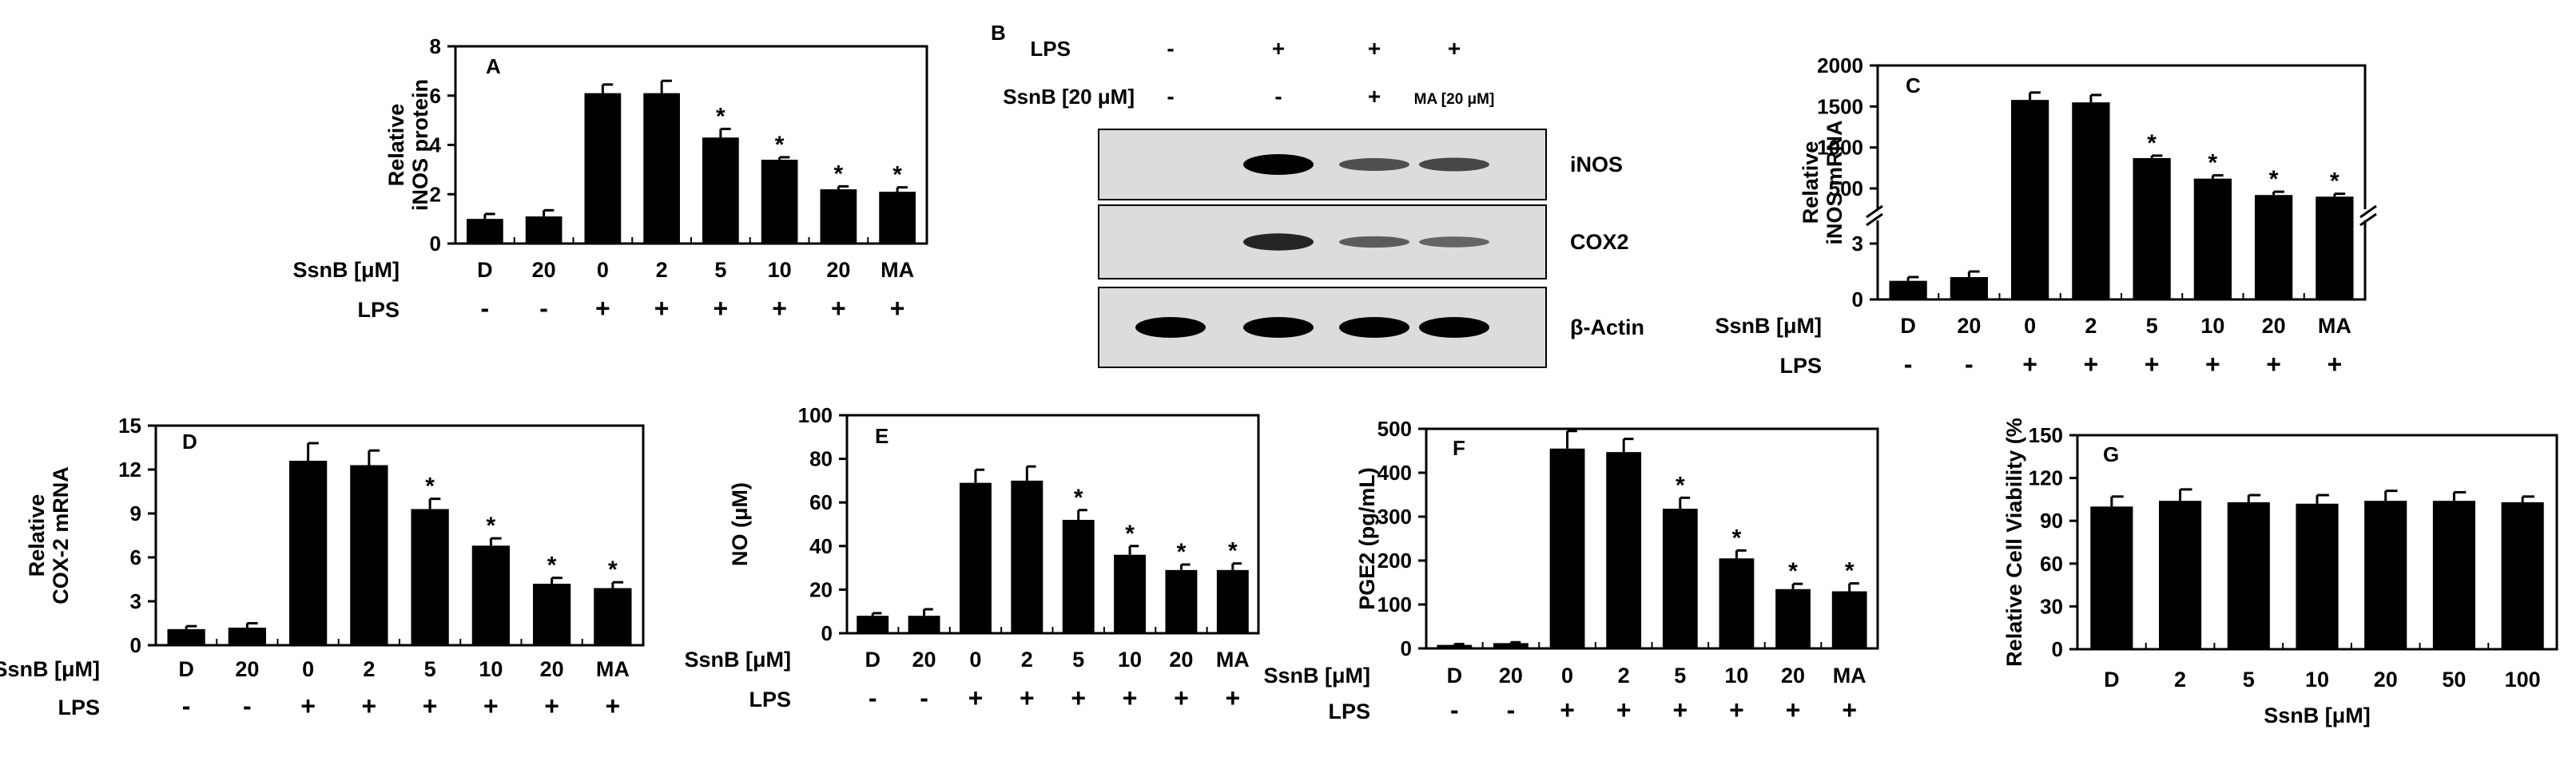 The height and width of the screenshot is (761, 2576). I want to click on x-category-label: 100, so click(2523, 680).